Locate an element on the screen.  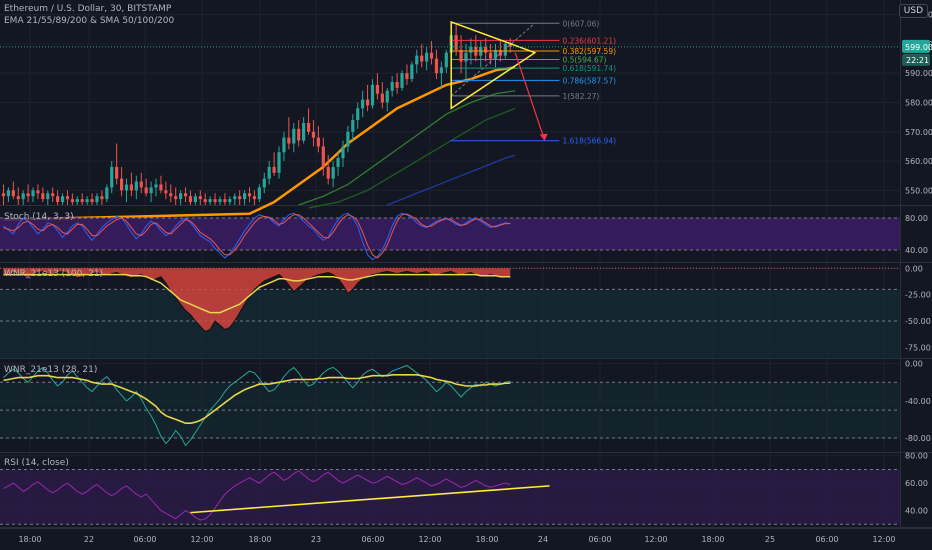
fib-level-label: 0.5(594.67) is located at coordinates (584, 60).